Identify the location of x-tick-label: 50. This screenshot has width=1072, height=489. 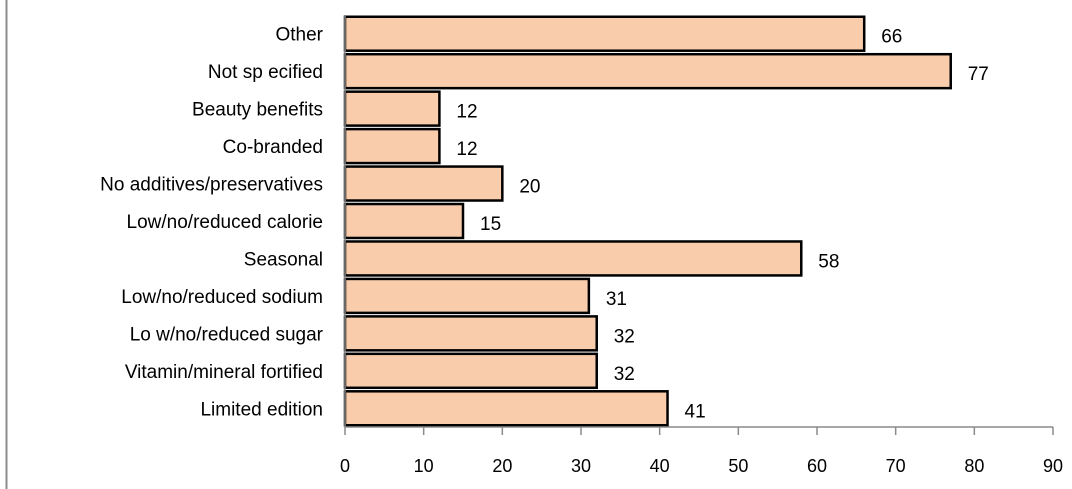
(738, 466).